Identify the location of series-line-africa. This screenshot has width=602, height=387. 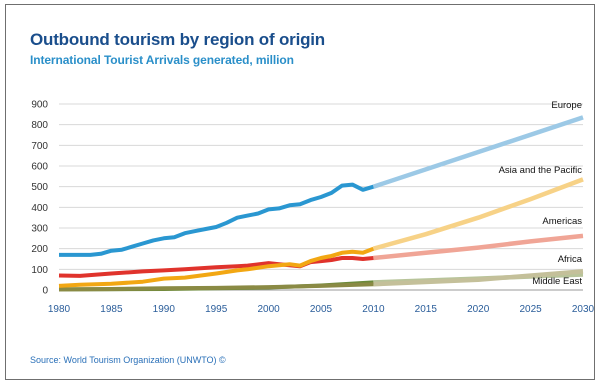
(216, 287).